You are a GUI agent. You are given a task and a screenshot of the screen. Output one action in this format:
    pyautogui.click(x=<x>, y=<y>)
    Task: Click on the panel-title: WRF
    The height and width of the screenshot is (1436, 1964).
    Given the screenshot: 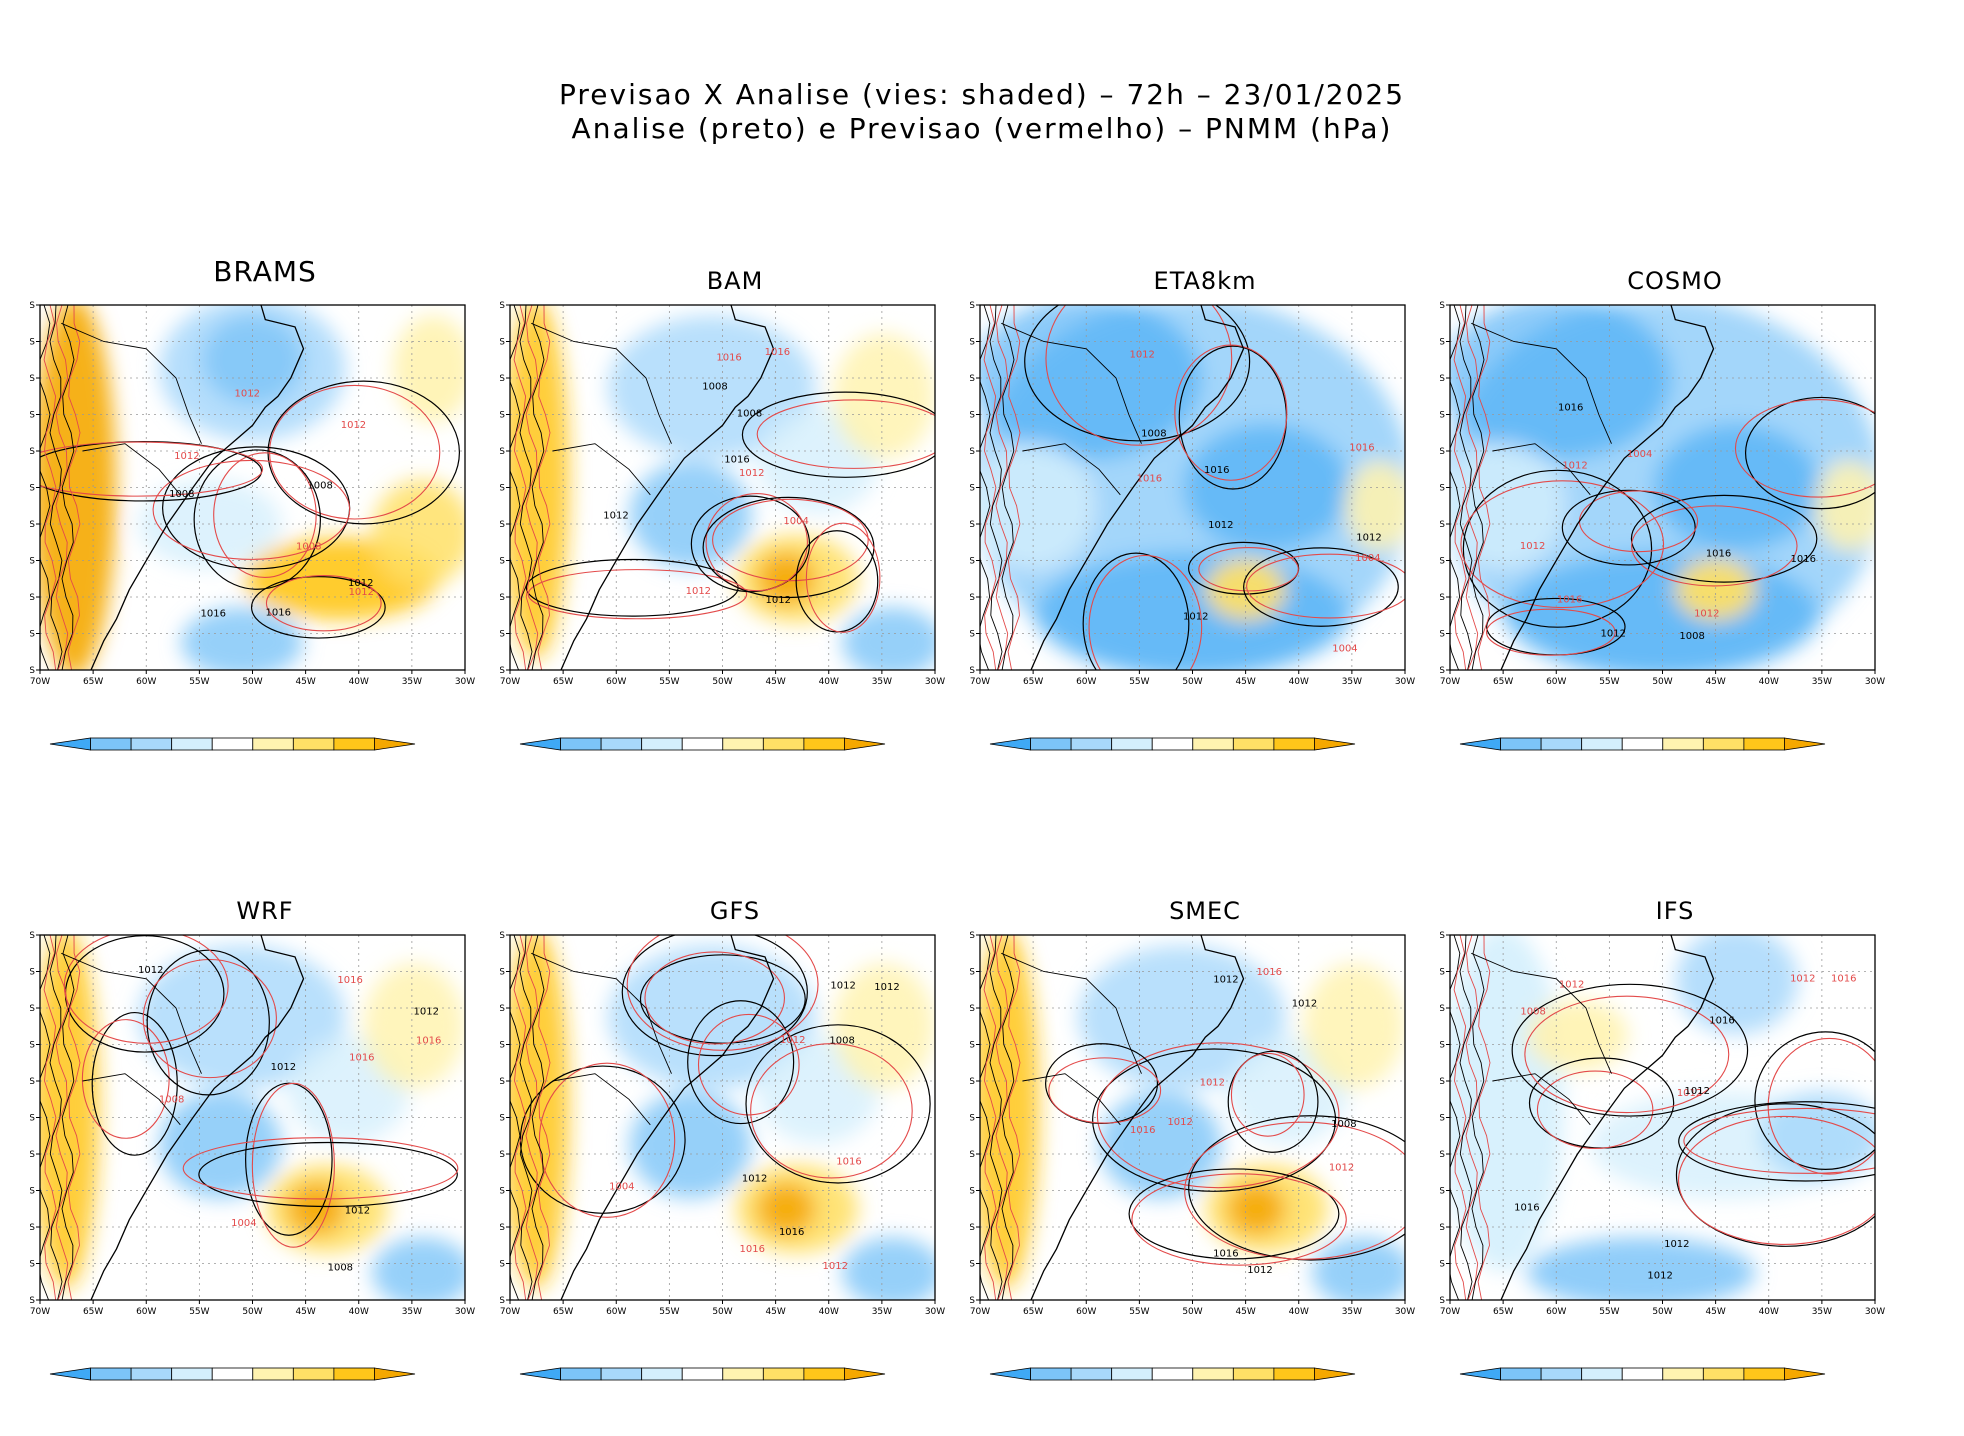 What is the action you would take?
    pyautogui.click(x=265, y=911)
    